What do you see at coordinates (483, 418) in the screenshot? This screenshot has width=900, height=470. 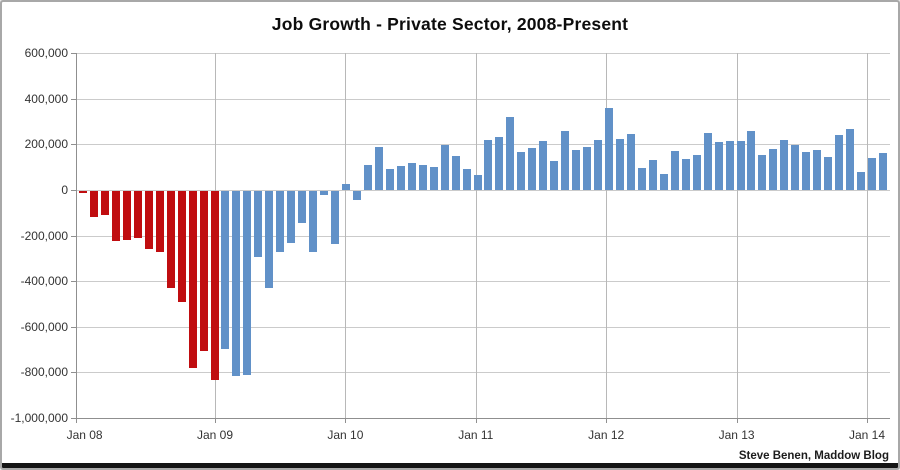 I see `x-axis-line` at bounding box center [483, 418].